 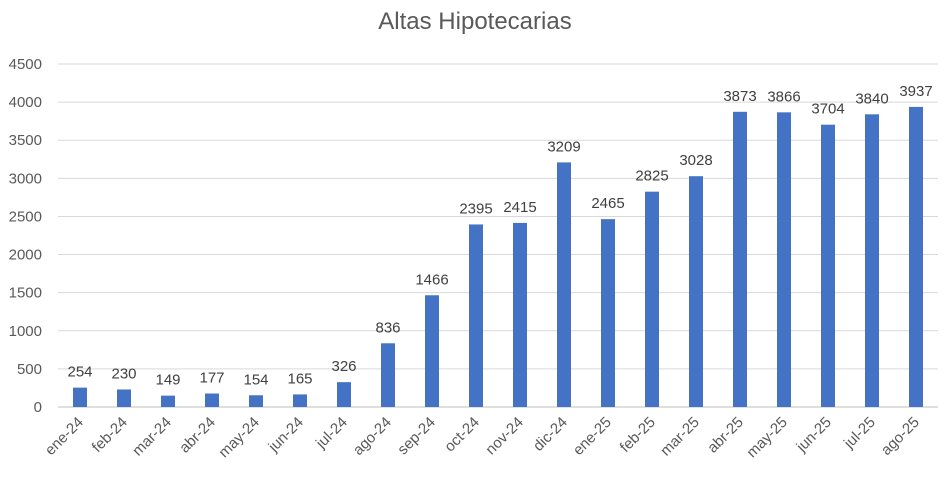 What do you see at coordinates (431, 279) in the screenshot?
I see `data-label: 1466` at bounding box center [431, 279].